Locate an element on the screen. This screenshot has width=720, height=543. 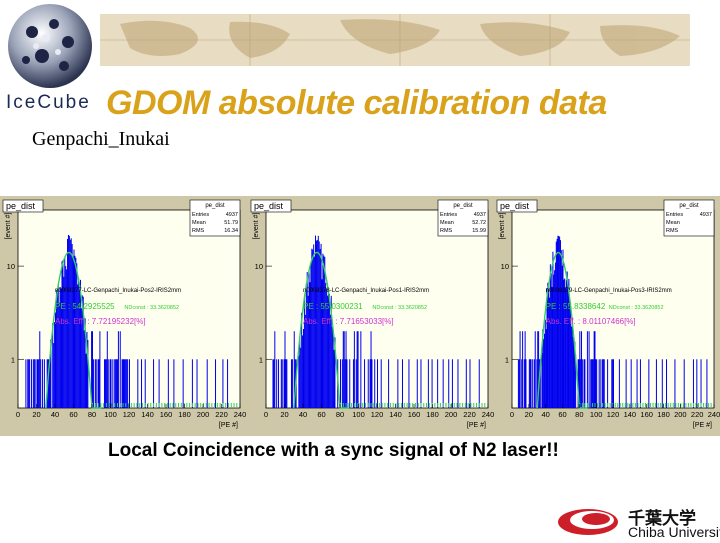
title-box is located at coordinates (271, 206).